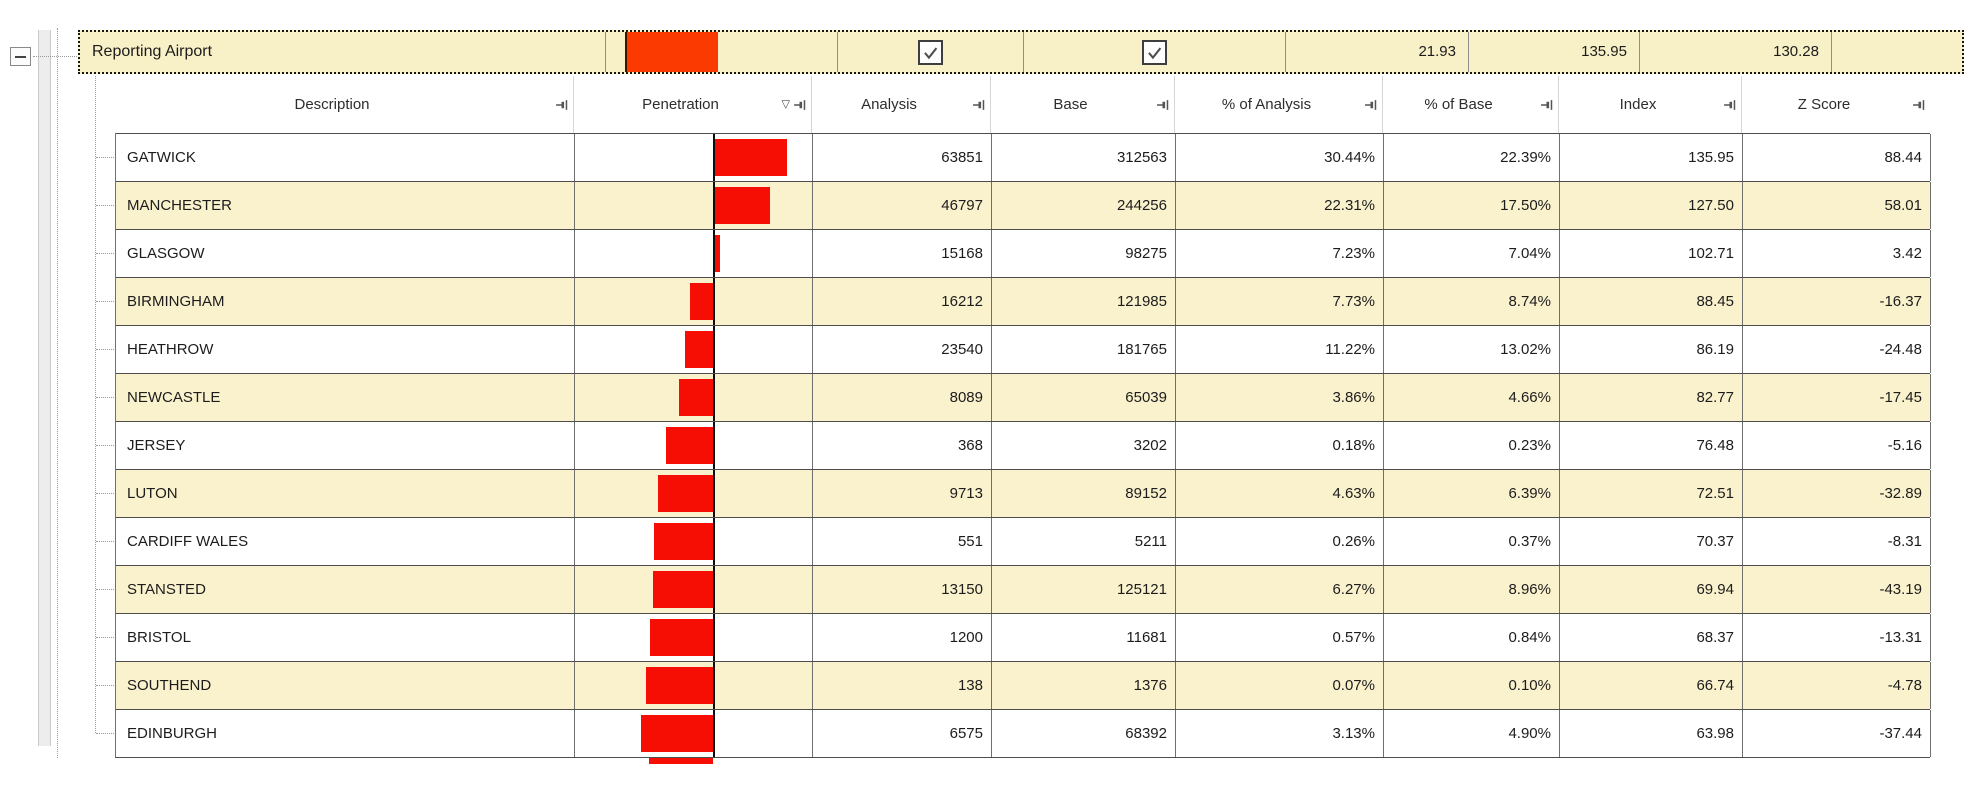 Image resolution: width=1964 pixels, height=807 pixels. What do you see at coordinates (902, 637) in the screenshot?
I see `cell-analysis: 1200` at bounding box center [902, 637].